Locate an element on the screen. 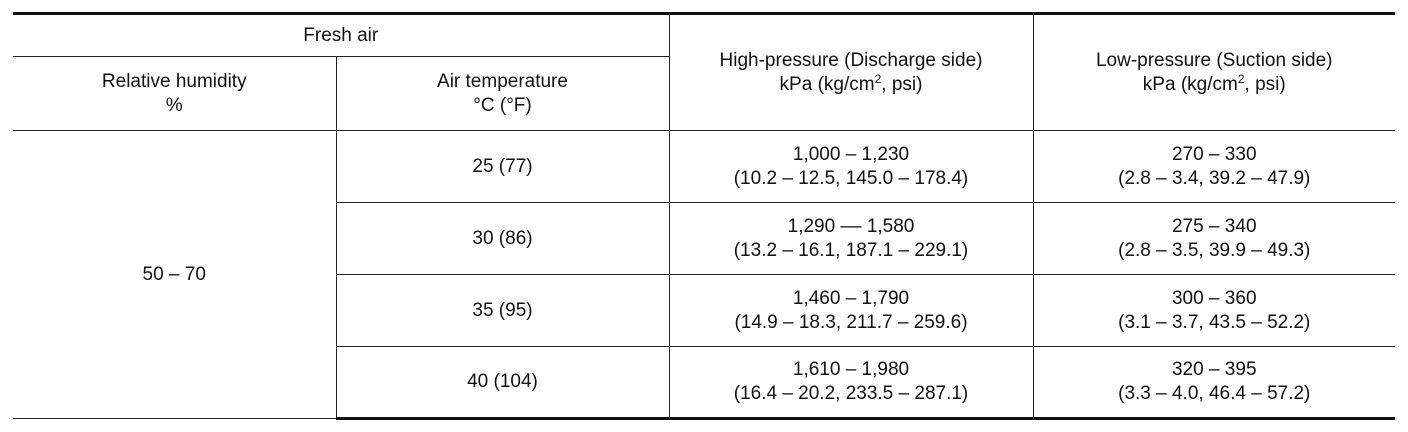 The height and width of the screenshot is (432, 1408). low-pressure-kpa: 300 – 360 is located at coordinates (1214, 298).